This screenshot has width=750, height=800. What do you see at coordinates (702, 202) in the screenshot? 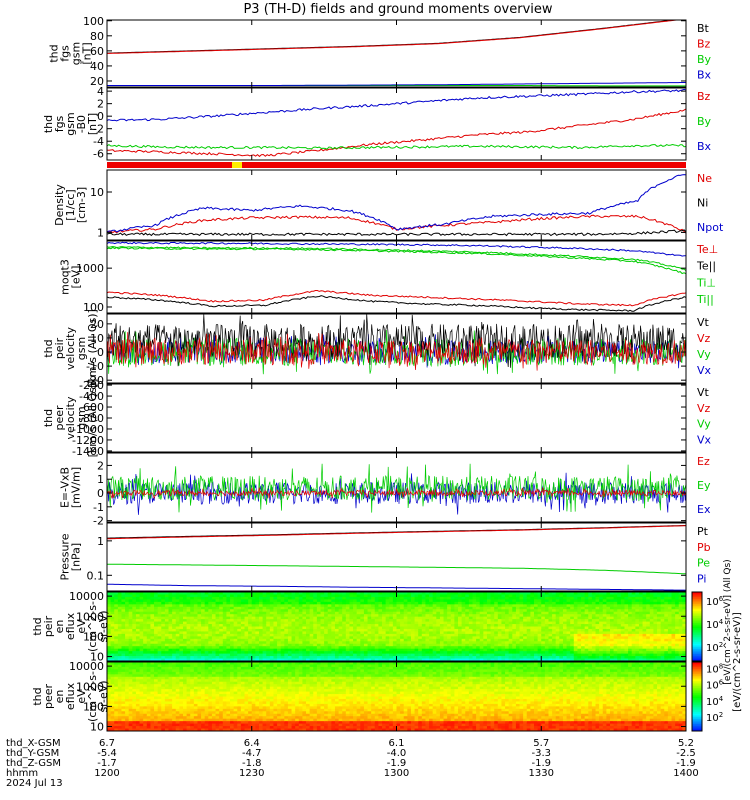
I see `legend-Ni: Ni` at bounding box center [702, 202].